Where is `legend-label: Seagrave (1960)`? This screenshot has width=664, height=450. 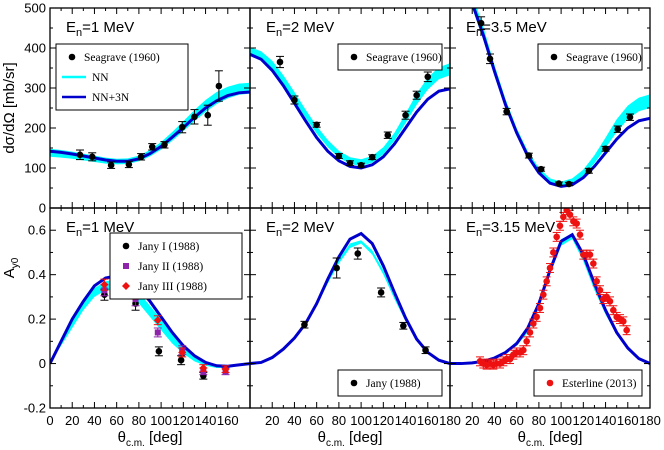 legend-label: Seagrave (1960) is located at coordinates (604, 58).